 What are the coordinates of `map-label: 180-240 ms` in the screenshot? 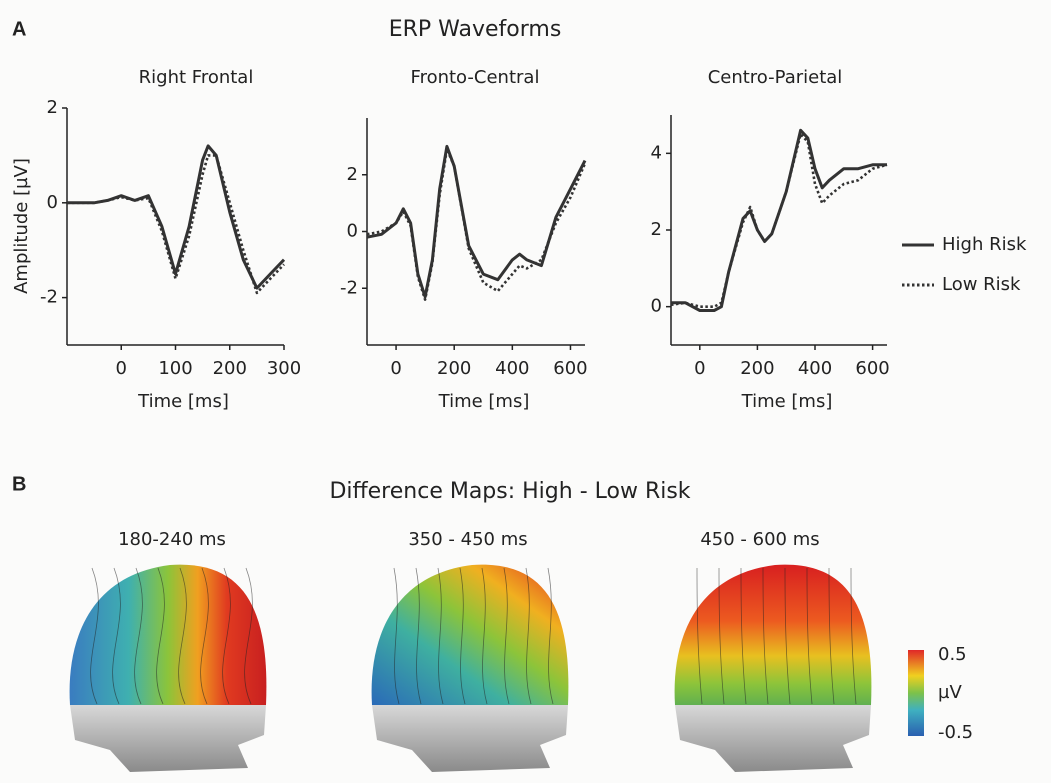 It's located at (172, 539).